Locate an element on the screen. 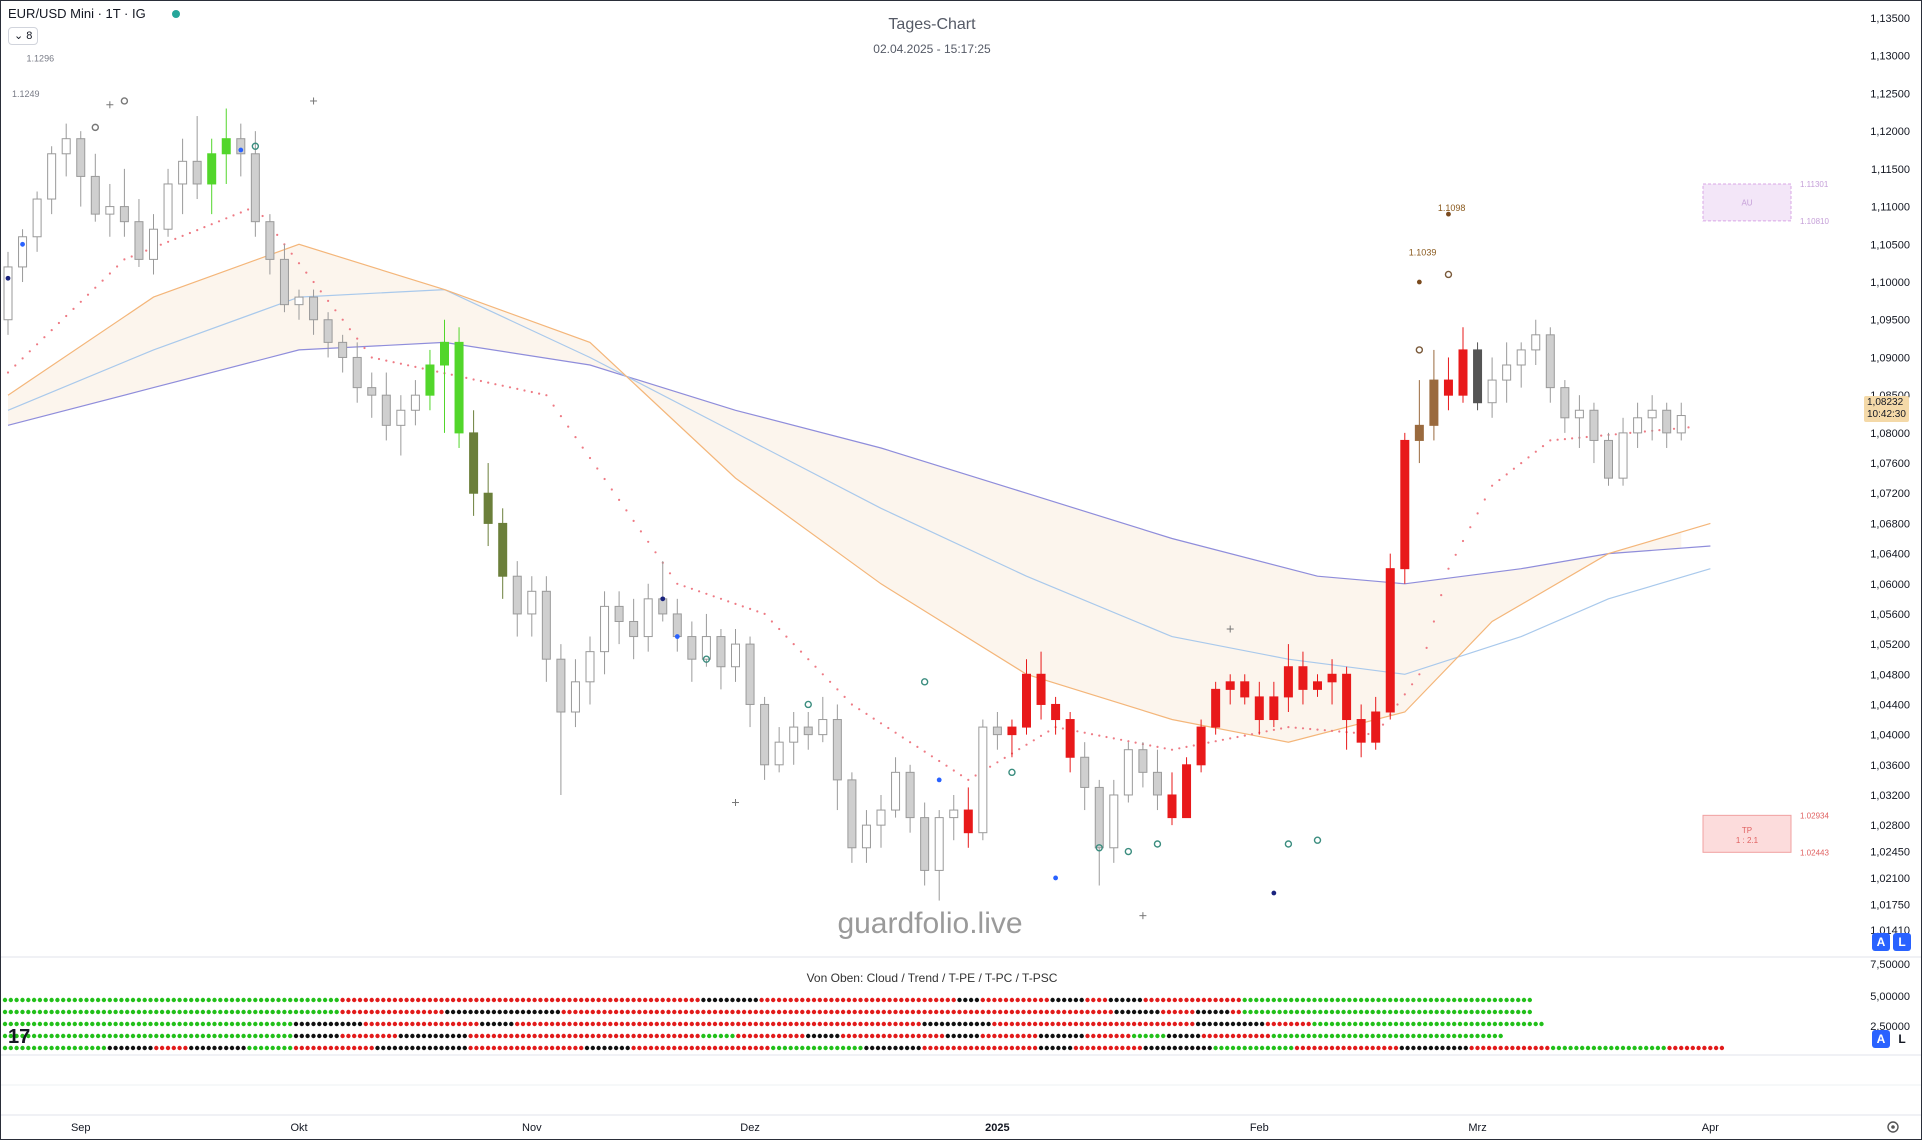 The image size is (1922, 1140). x-axis: Sep Okt Nov Dez 2025 Feb Mrz Apr is located at coordinates (895, 1128).